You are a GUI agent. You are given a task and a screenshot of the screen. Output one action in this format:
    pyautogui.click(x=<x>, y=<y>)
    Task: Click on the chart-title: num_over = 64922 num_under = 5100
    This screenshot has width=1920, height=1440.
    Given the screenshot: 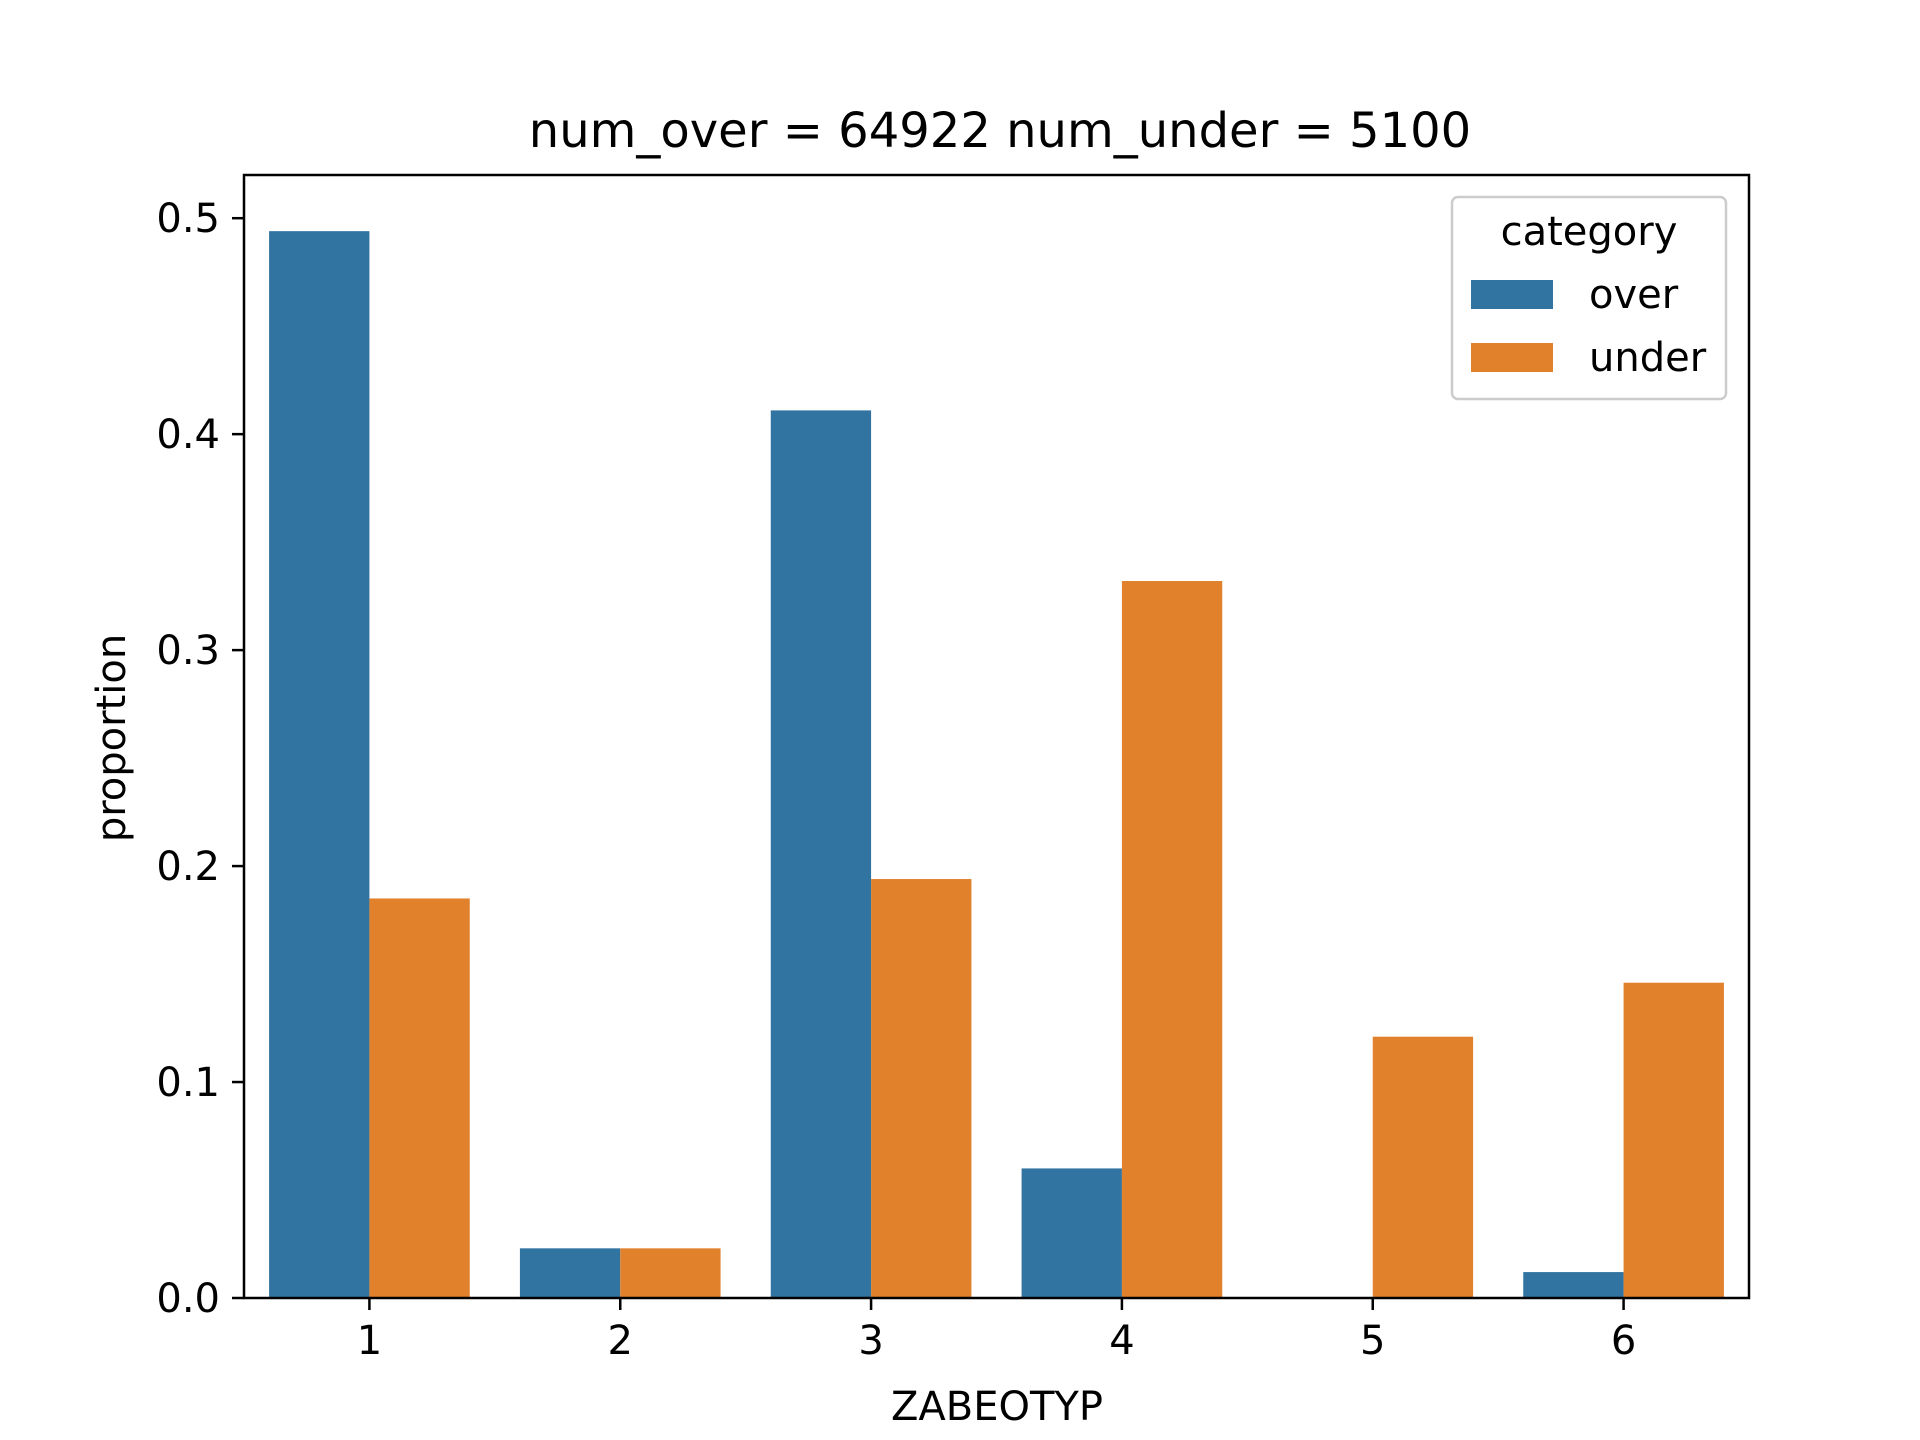 What is the action you would take?
    pyautogui.click(x=1000, y=131)
    